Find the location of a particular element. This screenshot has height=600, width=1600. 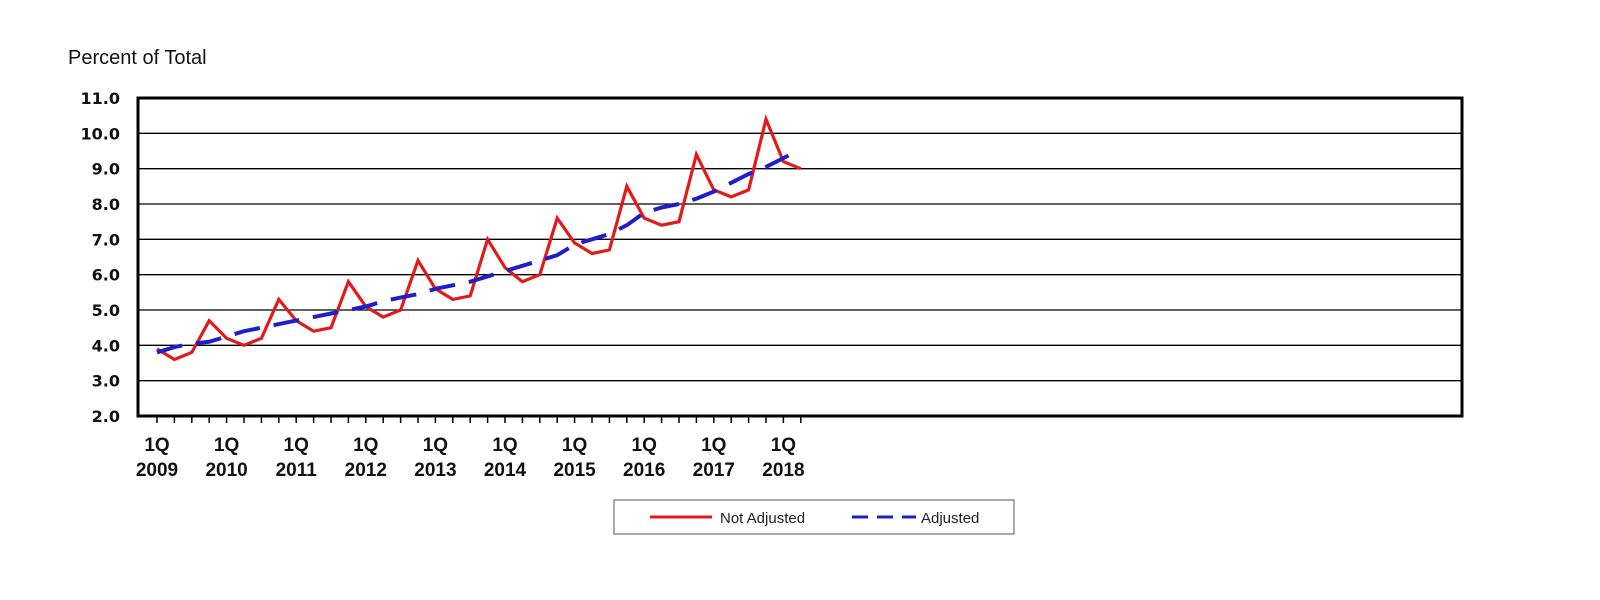

x-tick-year: 2010 is located at coordinates (226, 470).